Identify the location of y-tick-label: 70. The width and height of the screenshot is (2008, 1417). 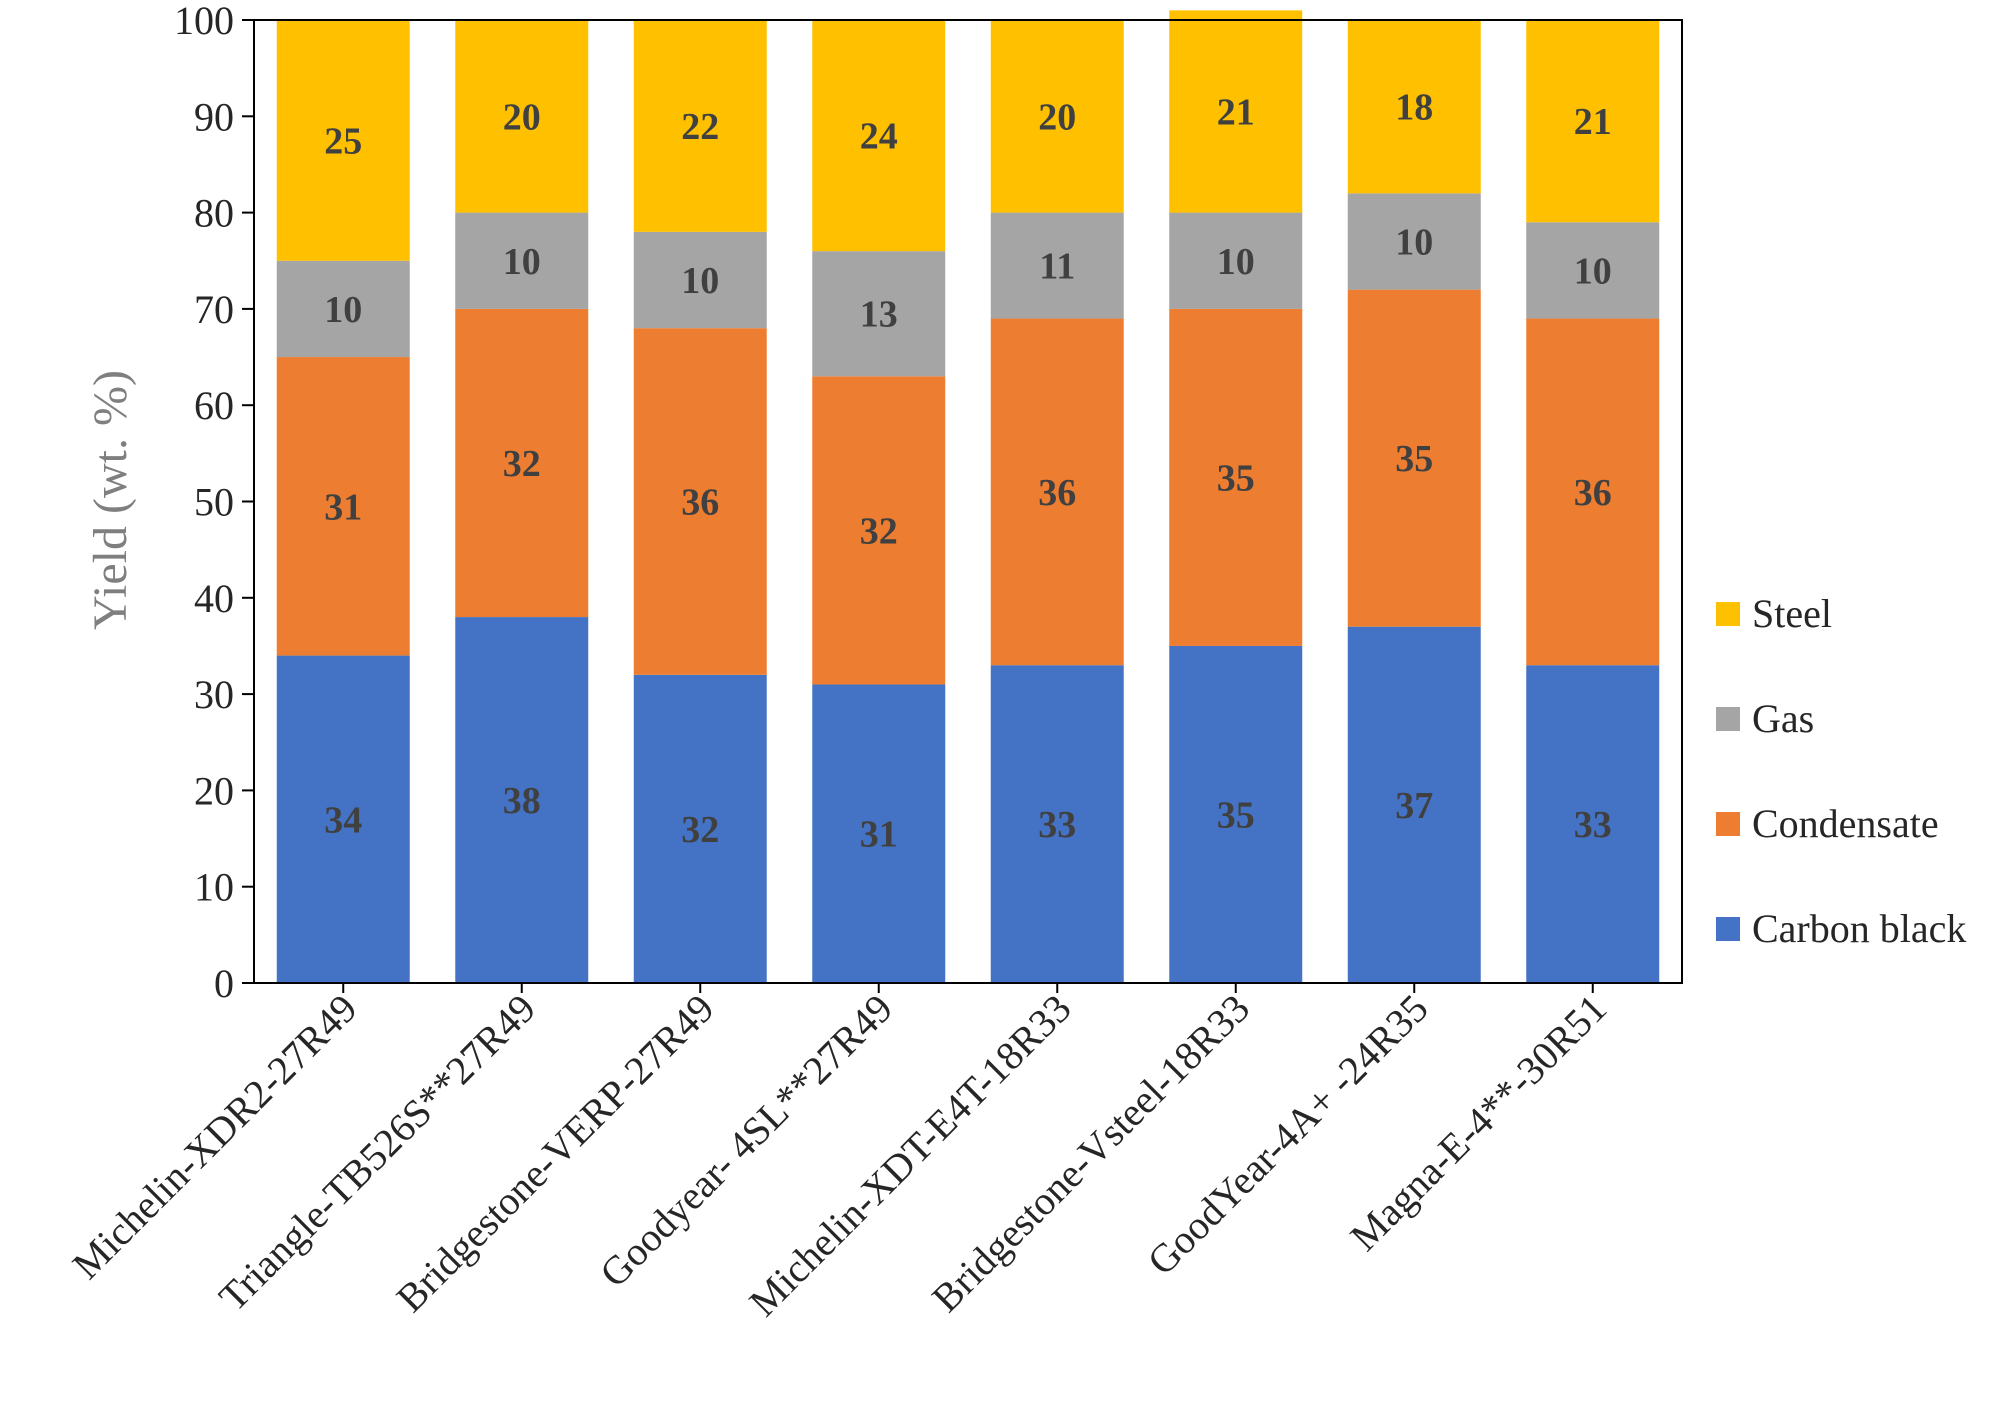
(214, 309).